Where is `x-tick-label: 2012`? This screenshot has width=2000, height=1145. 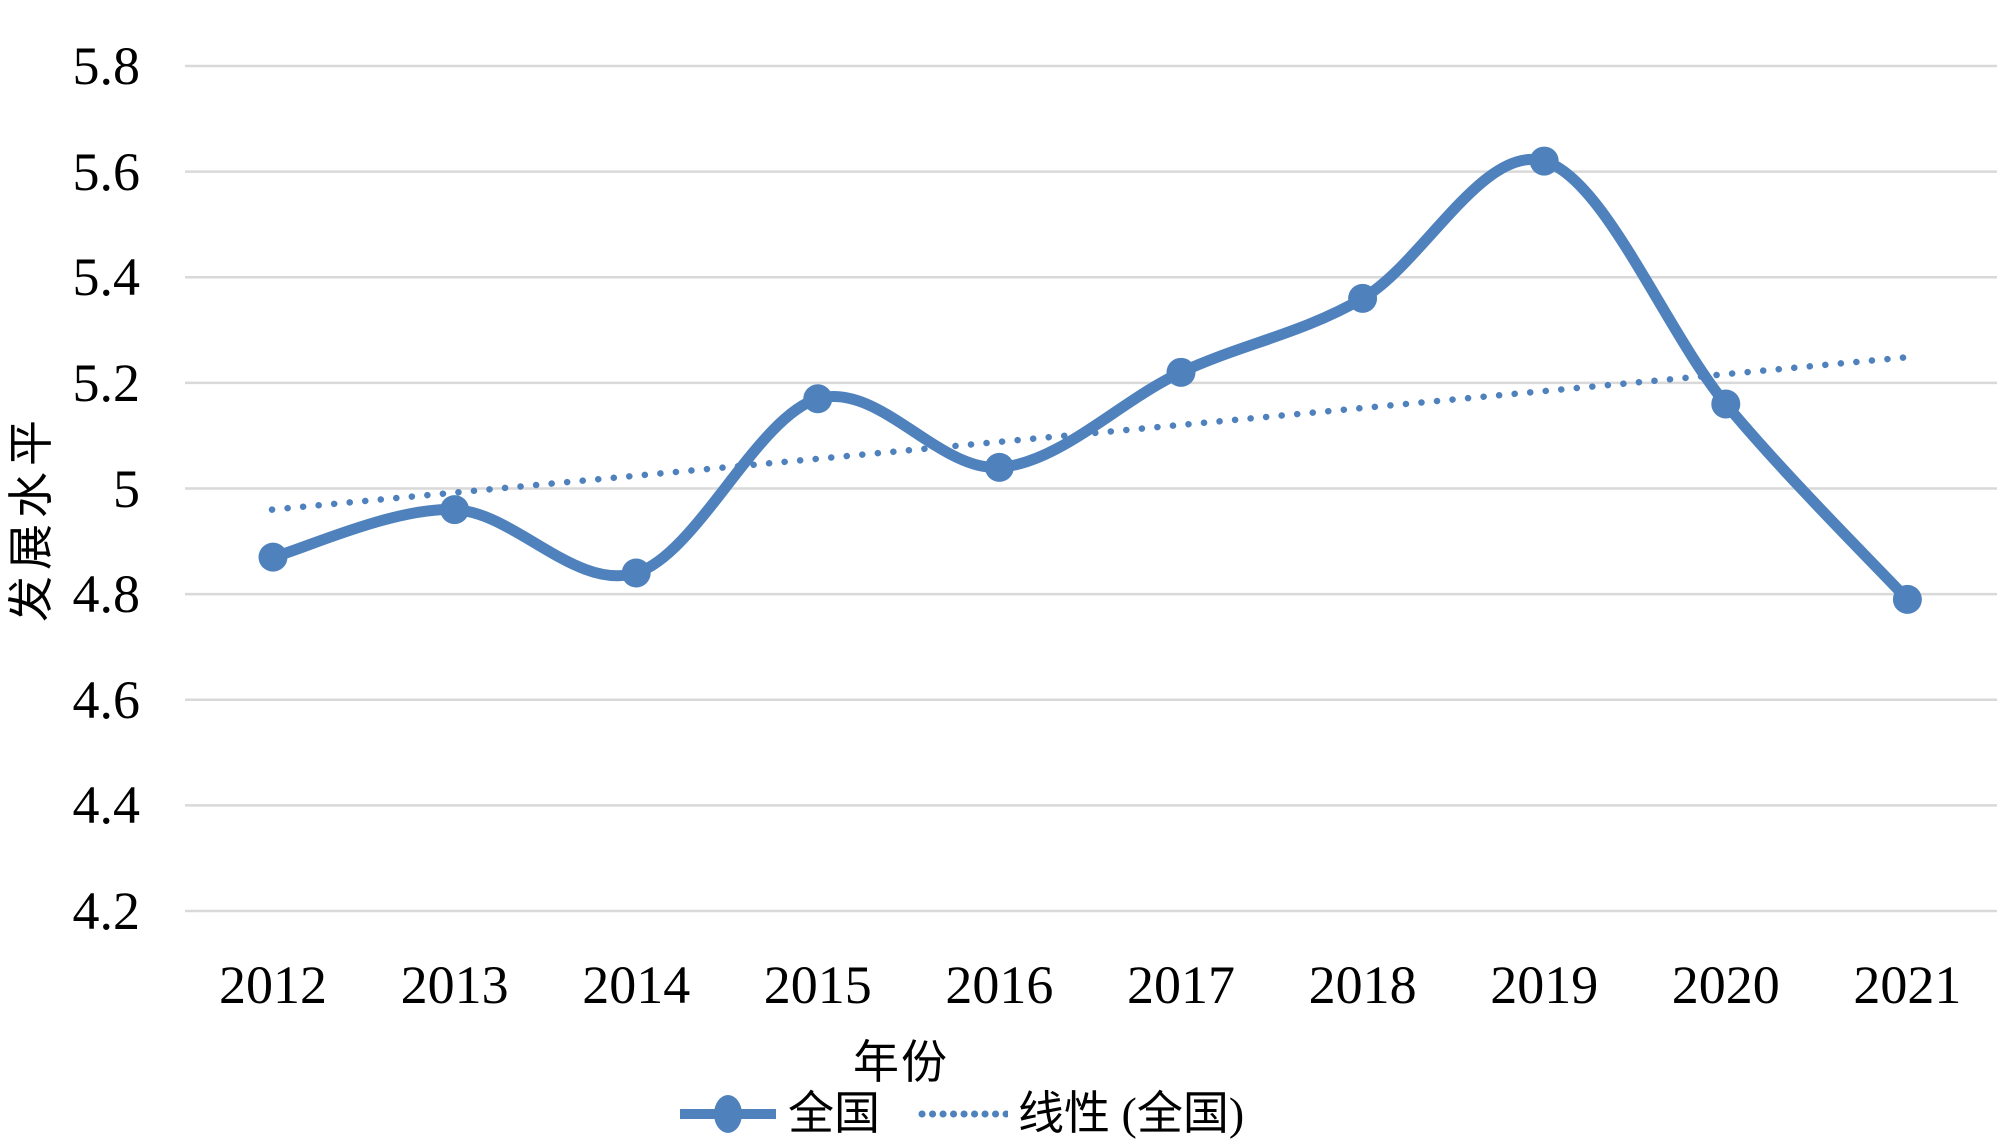
x-tick-label: 2012 is located at coordinates (273, 985).